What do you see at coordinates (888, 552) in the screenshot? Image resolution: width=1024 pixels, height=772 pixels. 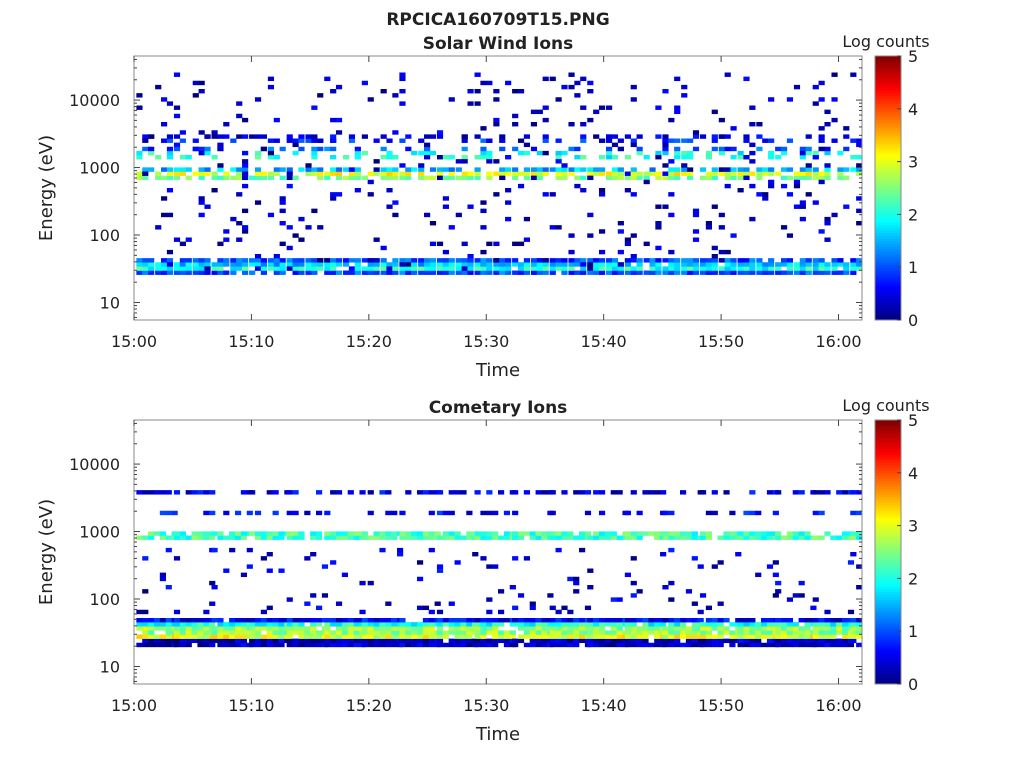 I see `colorbar-frame` at bounding box center [888, 552].